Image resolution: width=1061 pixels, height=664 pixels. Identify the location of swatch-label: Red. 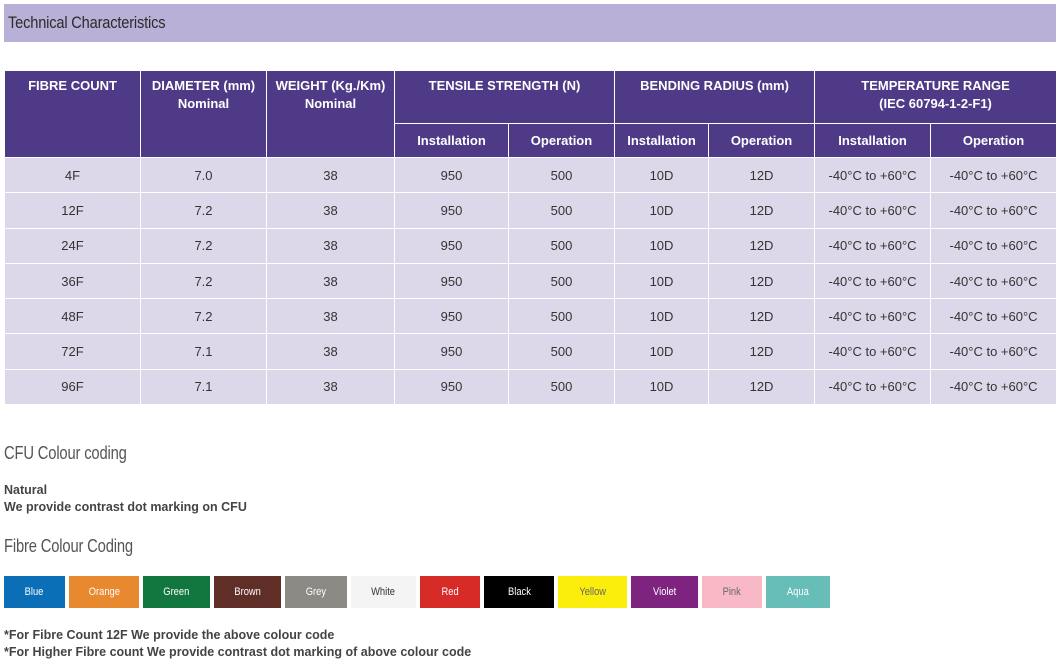
(450, 592).